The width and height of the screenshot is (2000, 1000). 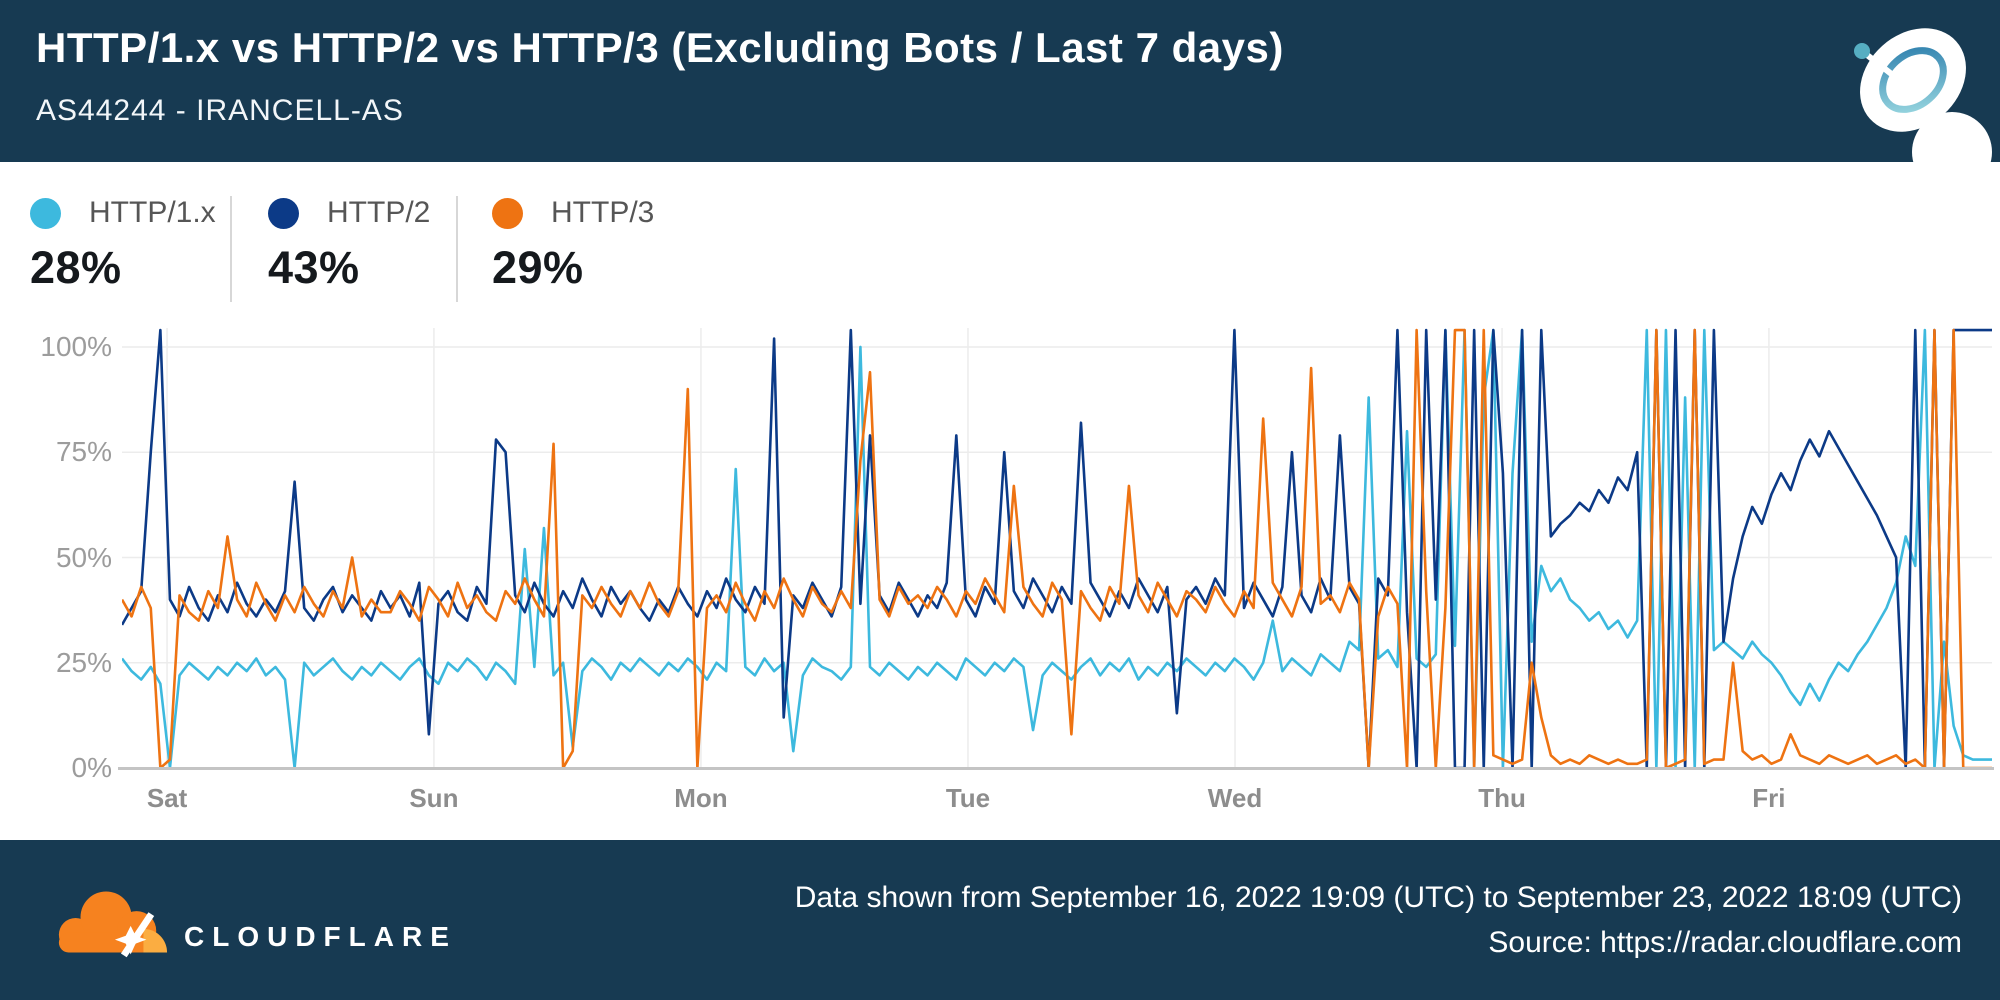 What do you see at coordinates (538, 267) in the screenshot?
I see `legend-value: 29%` at bounding box center [538, 267].